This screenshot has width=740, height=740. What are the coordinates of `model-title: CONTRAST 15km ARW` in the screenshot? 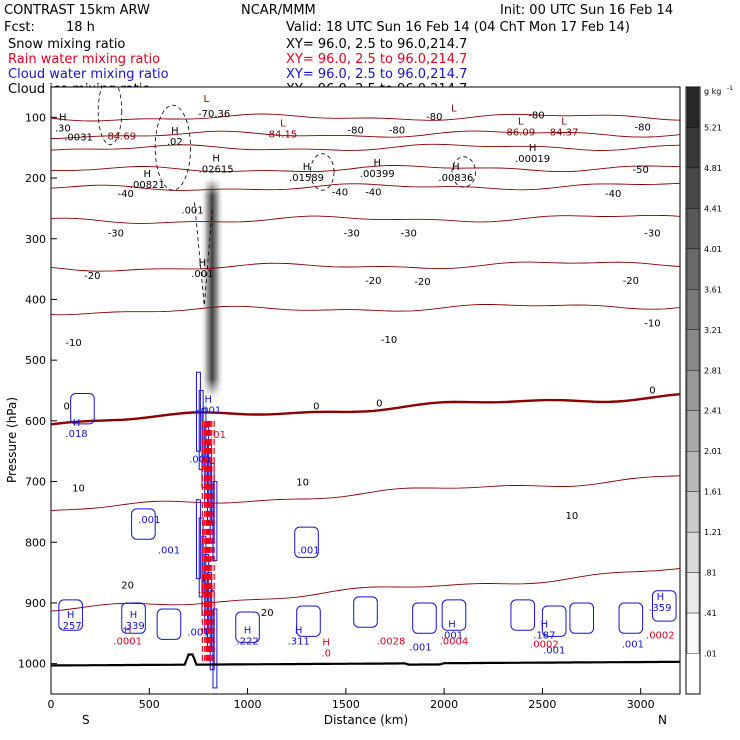 It's located at (77, 10).